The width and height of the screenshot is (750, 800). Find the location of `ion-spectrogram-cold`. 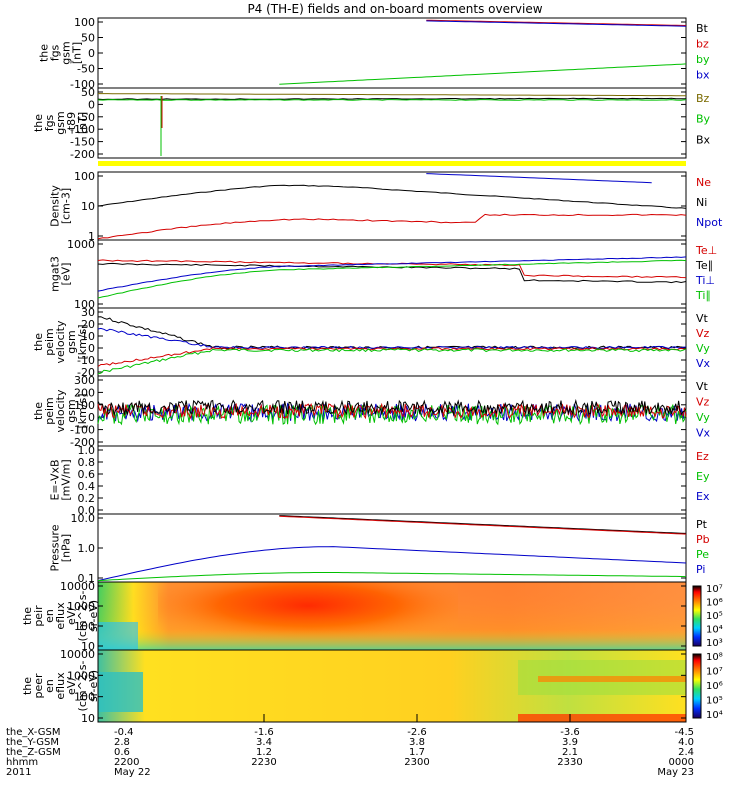

ion-spectrogram-cold is located at coordinates (118, 636).